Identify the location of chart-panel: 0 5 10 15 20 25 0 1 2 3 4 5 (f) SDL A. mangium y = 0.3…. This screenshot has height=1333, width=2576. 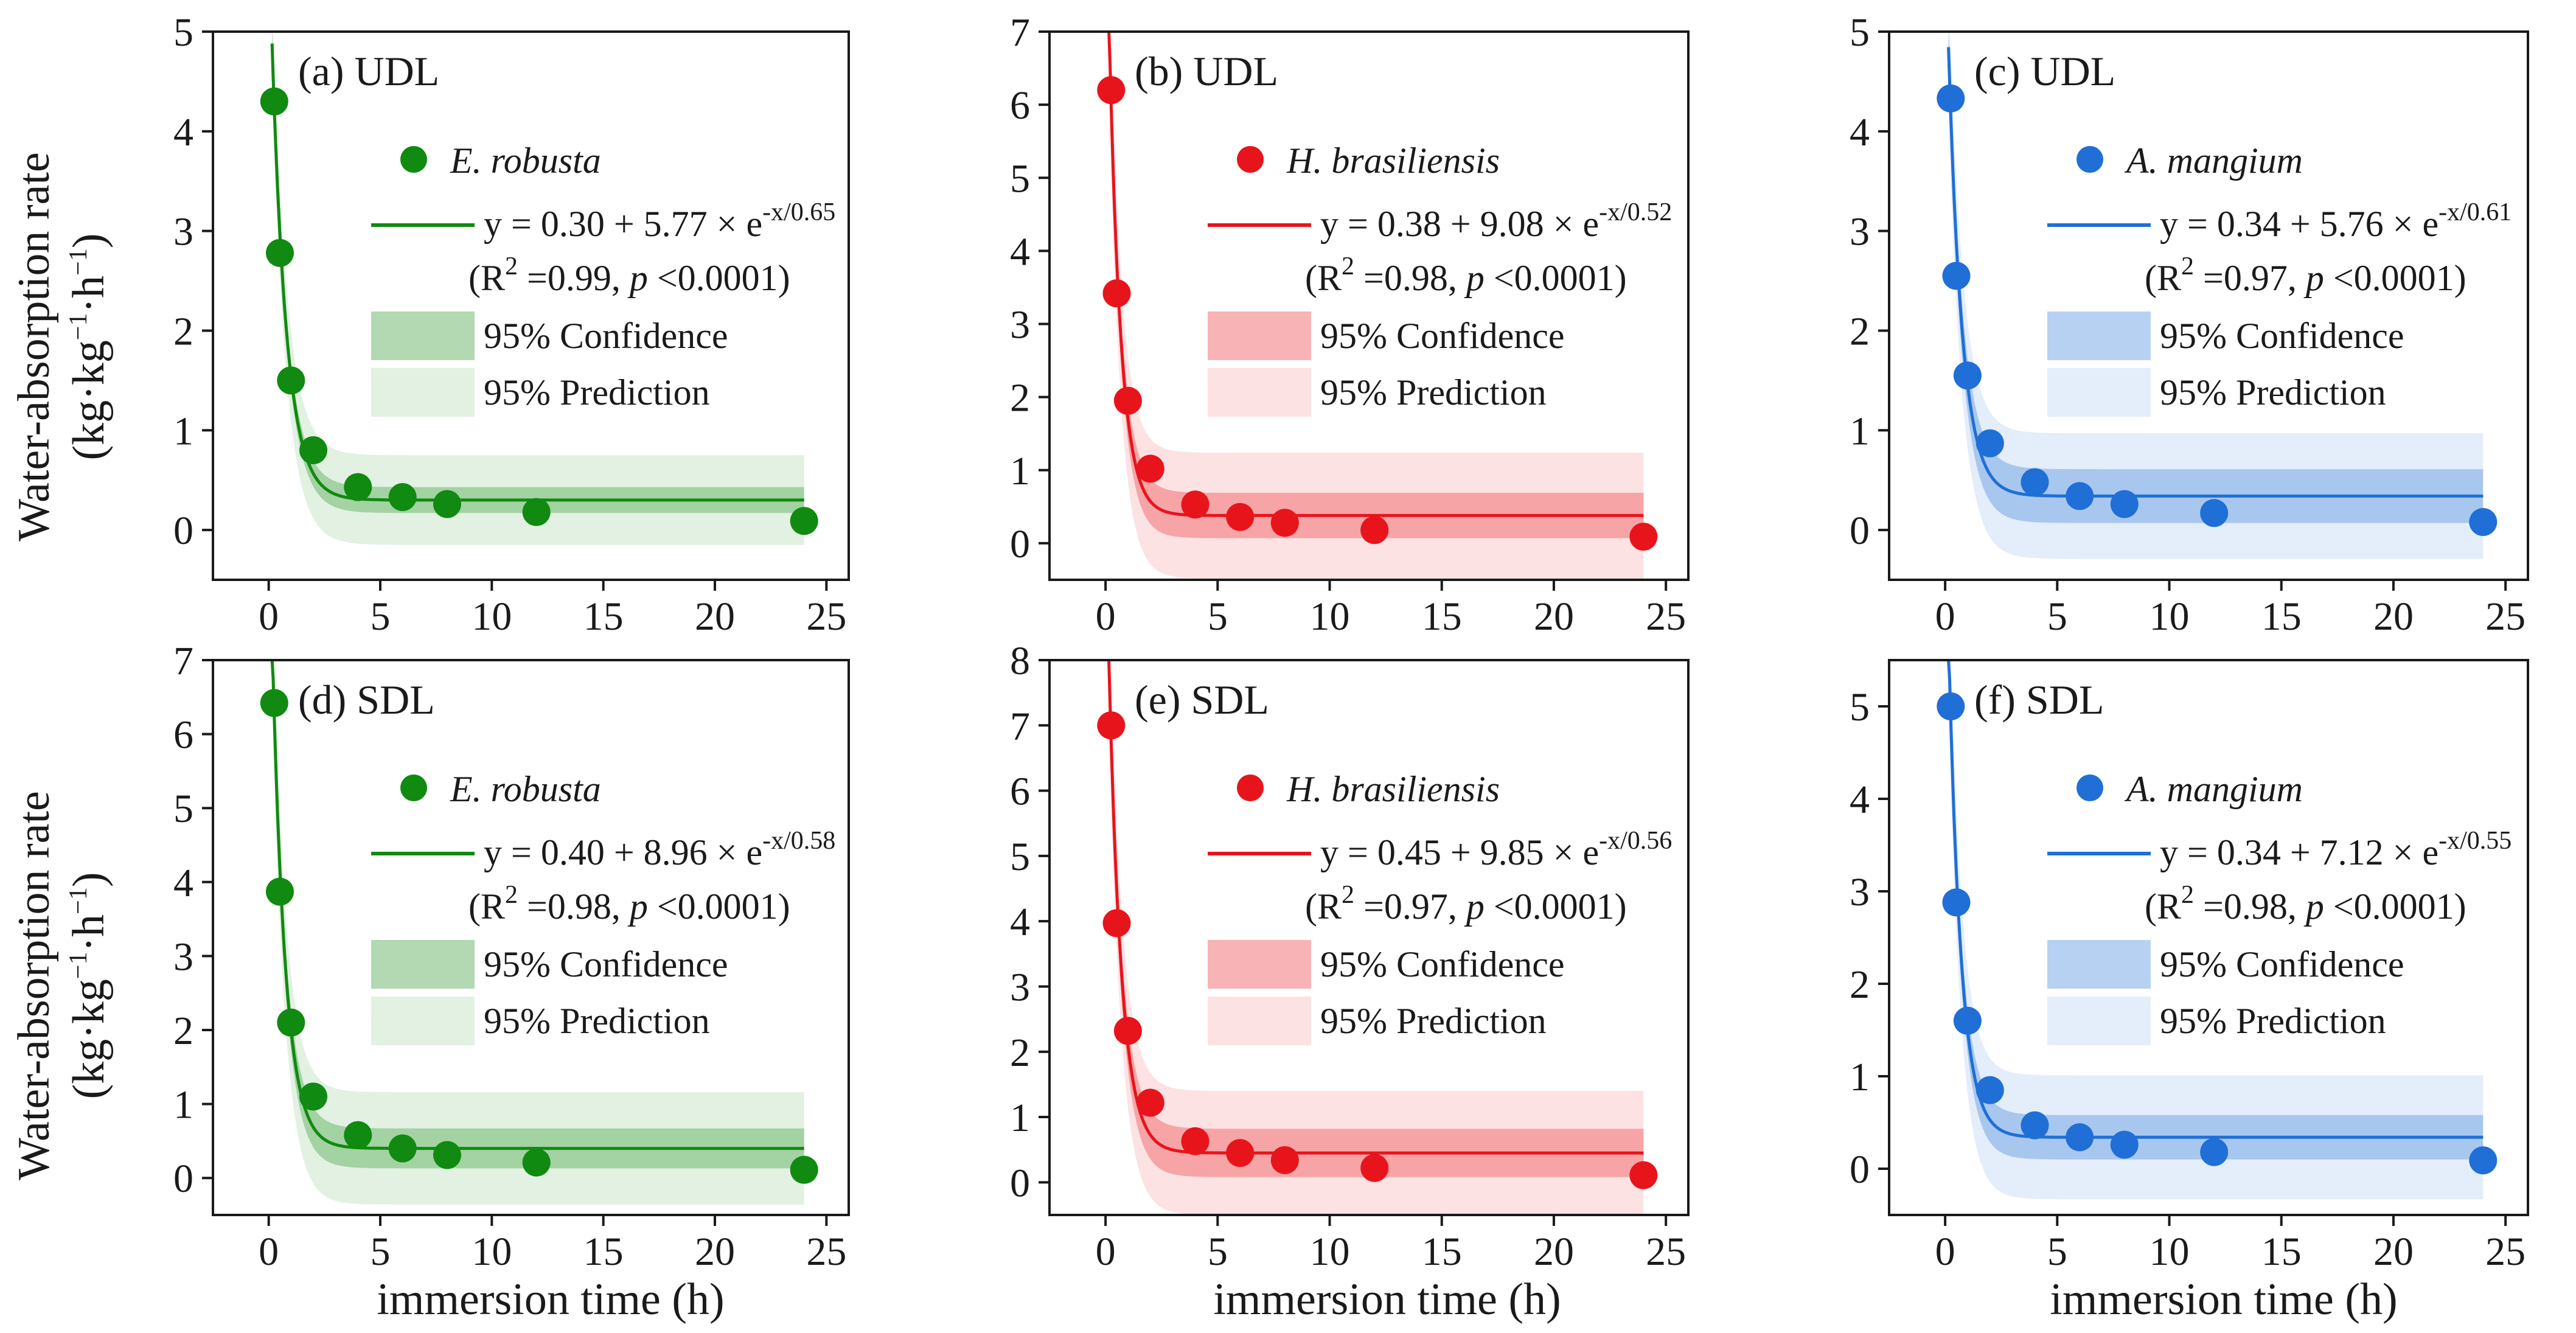
(2189, 966).